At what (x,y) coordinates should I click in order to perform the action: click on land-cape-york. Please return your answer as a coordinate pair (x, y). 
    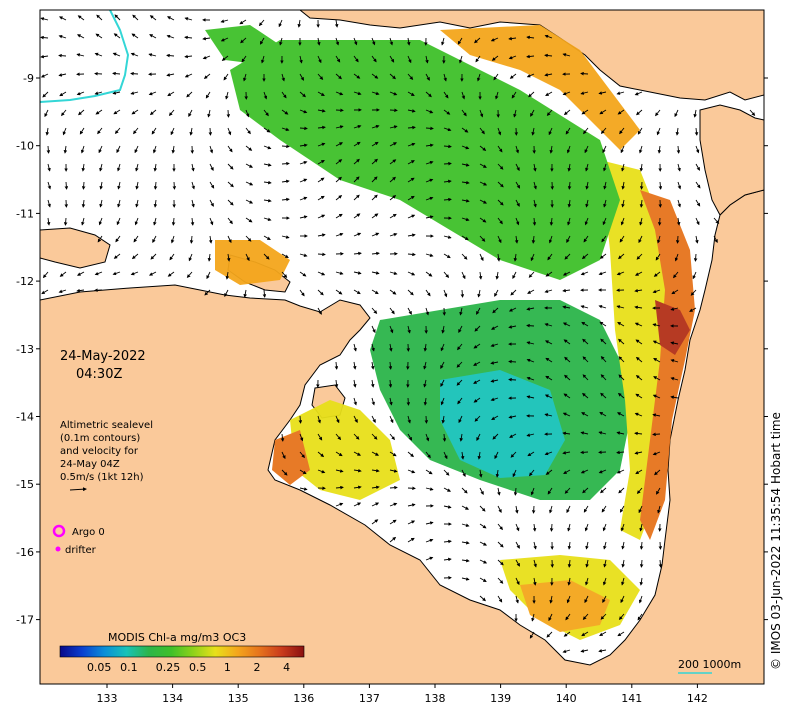
    Looking at the image, I should click on (731, 160).